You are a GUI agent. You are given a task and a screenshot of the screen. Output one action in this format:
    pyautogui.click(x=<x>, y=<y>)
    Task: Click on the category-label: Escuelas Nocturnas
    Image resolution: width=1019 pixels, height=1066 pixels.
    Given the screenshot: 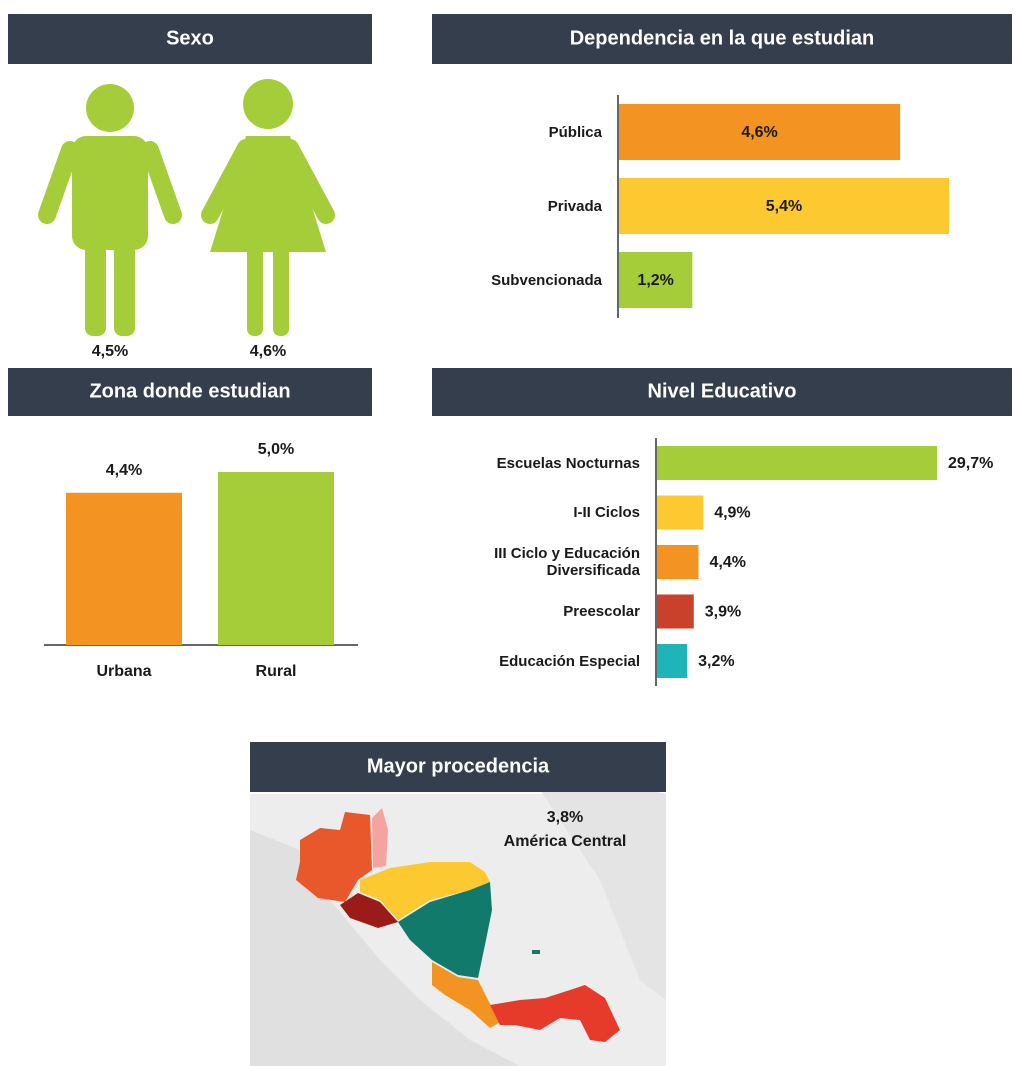 What is the action you would take?
    pyautogui.click(x=568, y=463)
    